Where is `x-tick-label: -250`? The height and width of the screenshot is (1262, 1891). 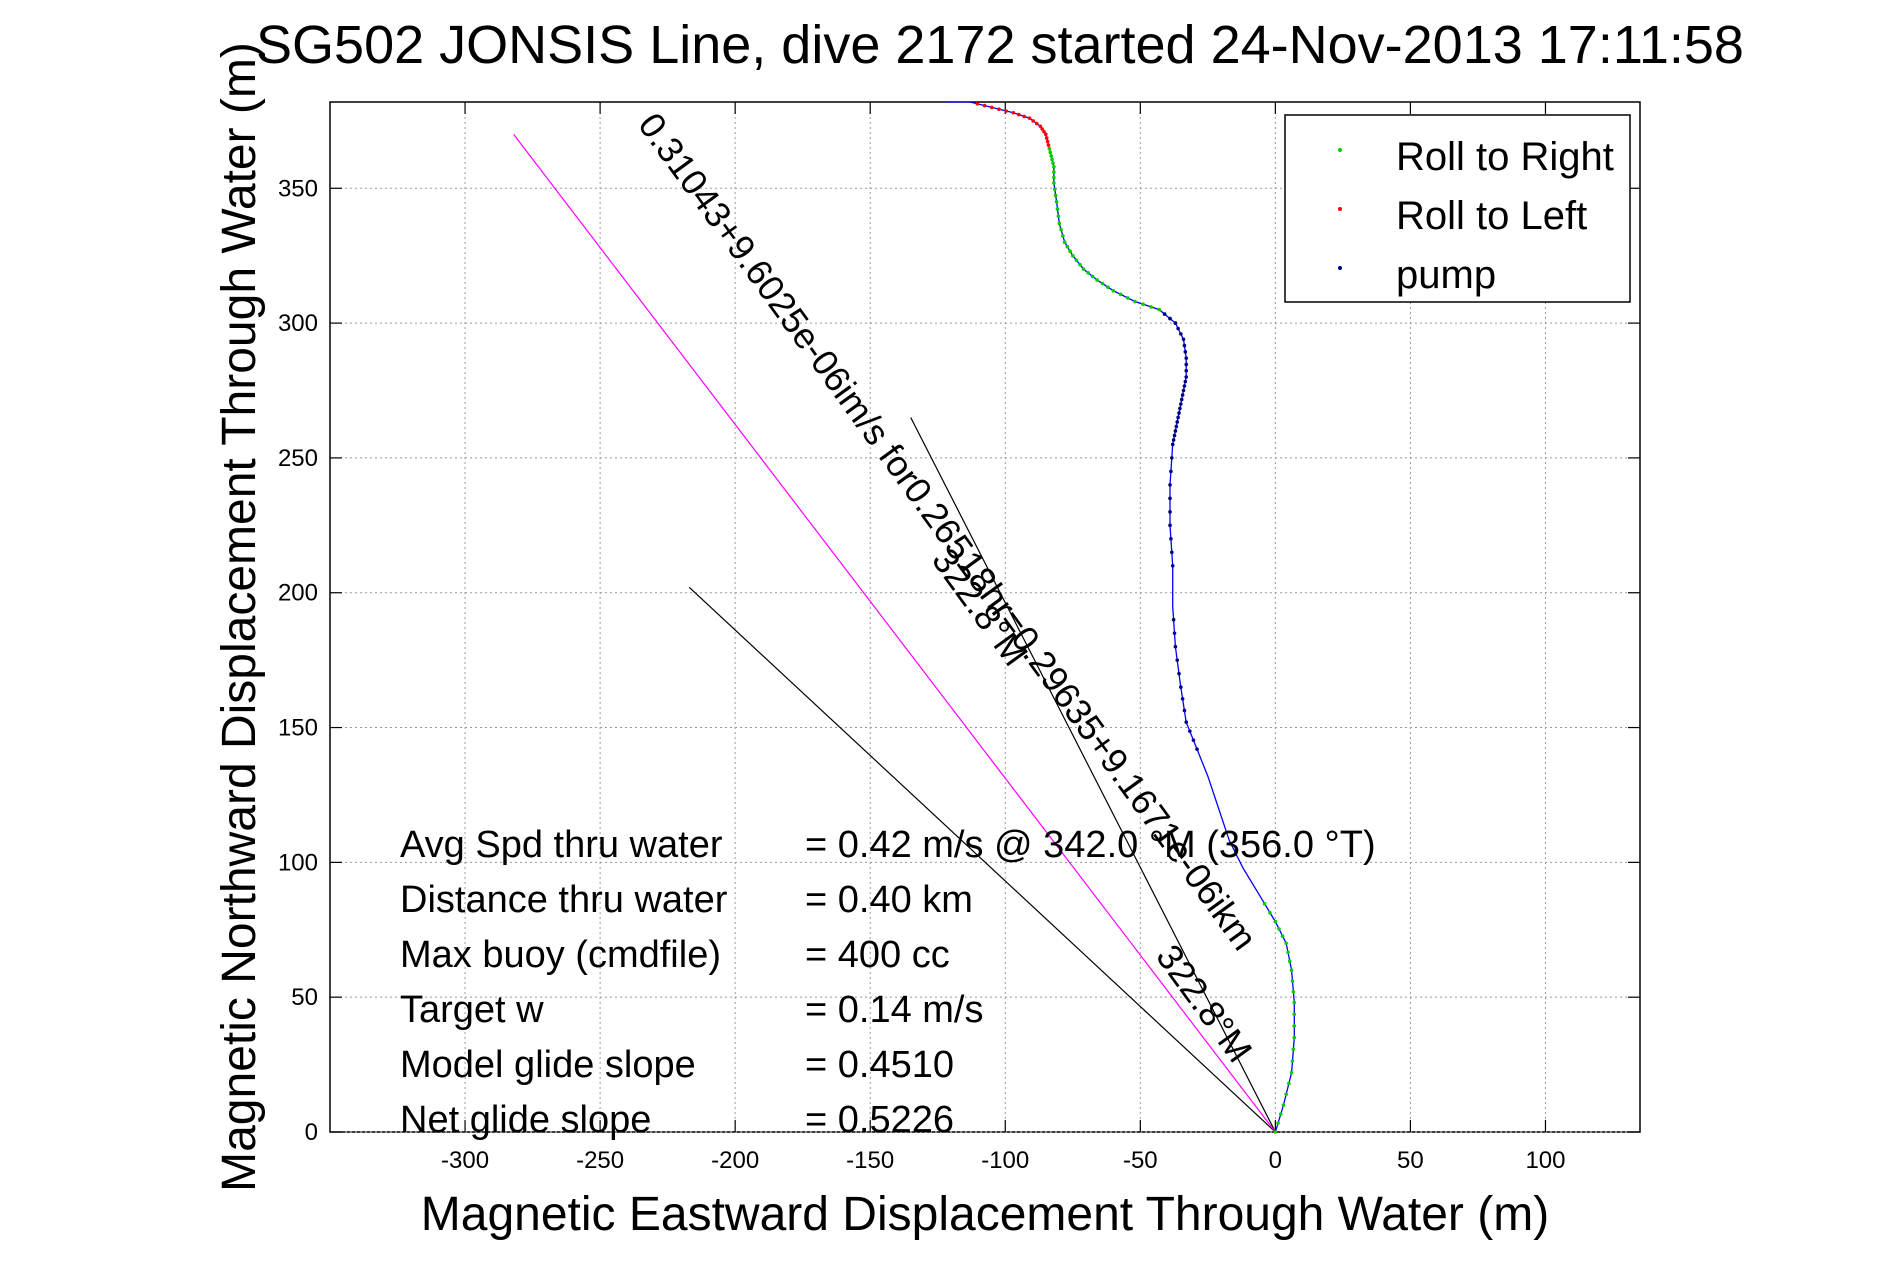
x-tick-label: -250 is located at coordinates (600, 1160).